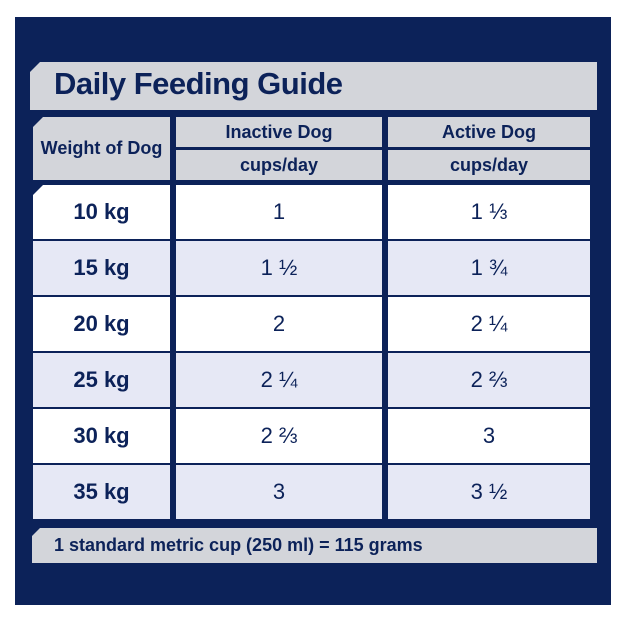 The height and width of the screenshot is (620, 620). Describe the element at coordinates (489, 436) in the screenshot. I see `cell-active: 3` at that location.